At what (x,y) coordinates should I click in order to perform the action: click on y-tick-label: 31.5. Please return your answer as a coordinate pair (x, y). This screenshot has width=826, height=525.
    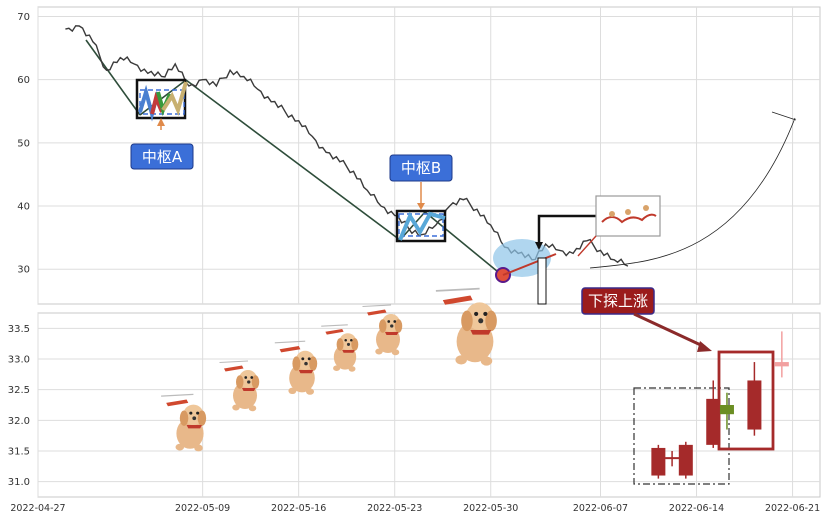
    Looking at the image, I should click on (19, 452).